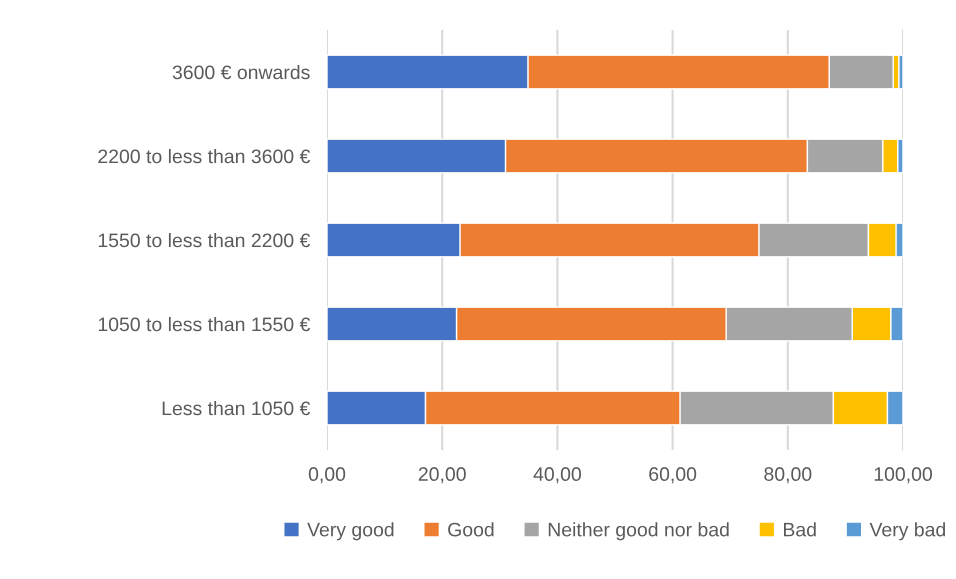 This screenshot has height=579, width=956. I want to click on y-tick-label: 1550 to less than 2200 €, so click(204, 240).